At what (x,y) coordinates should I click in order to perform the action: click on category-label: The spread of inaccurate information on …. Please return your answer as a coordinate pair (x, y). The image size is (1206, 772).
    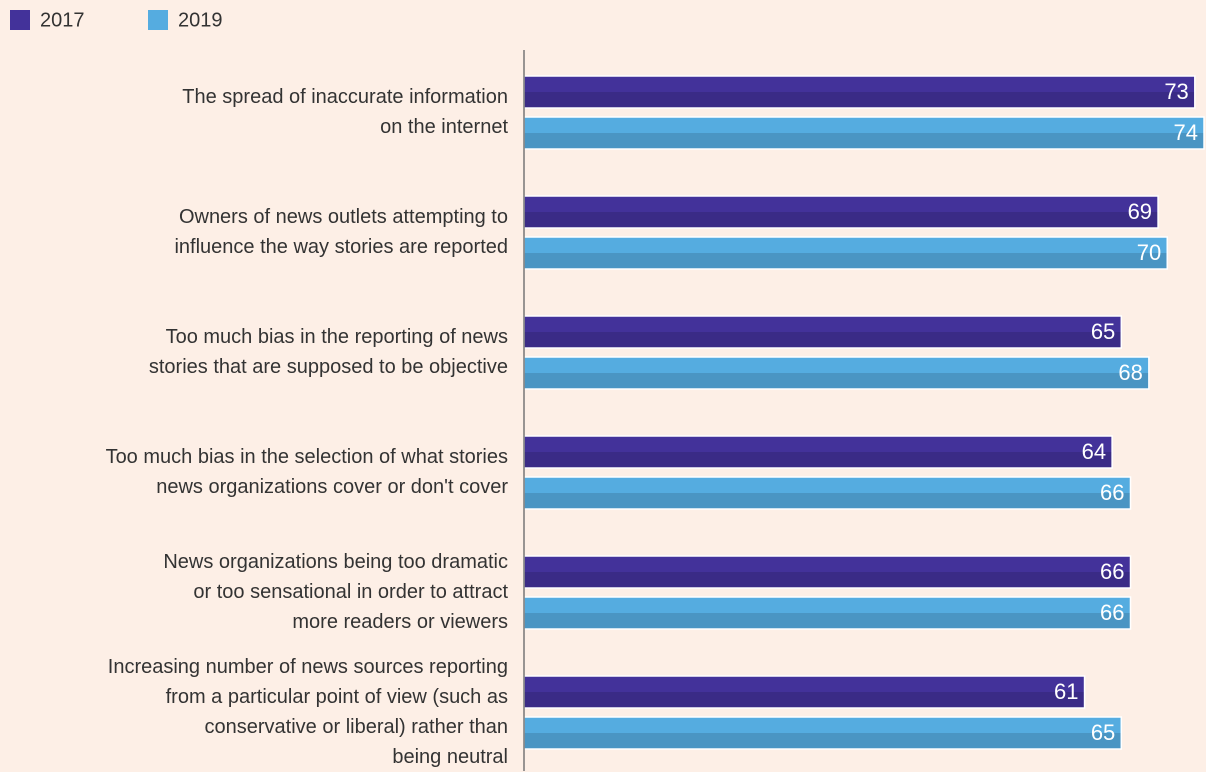
    Looking at the image, I should click on (345, 112).